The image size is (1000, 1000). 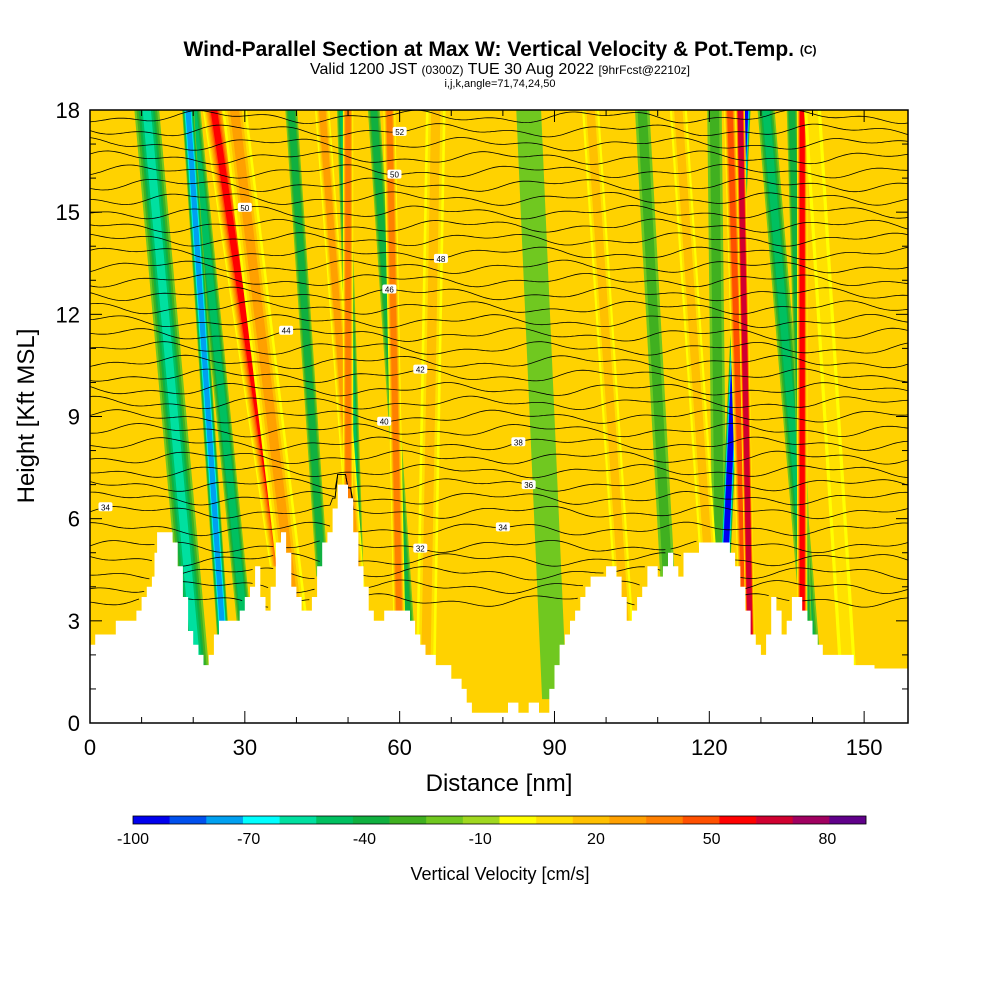 I want to click on colorbar-tick-label-3: -10, so click(x=480, y=839).